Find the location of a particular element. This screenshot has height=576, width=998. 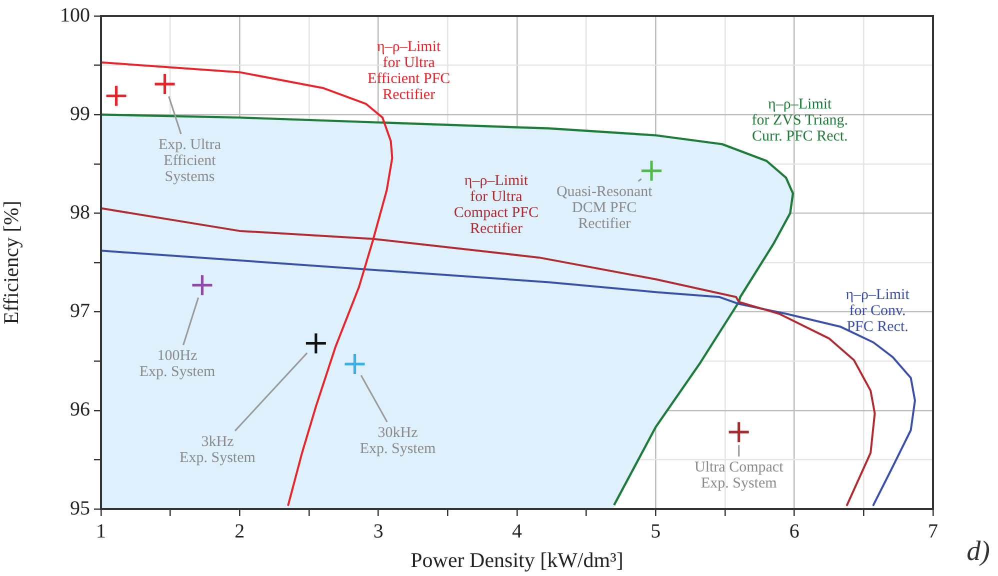

y-axis-title: Efficiency [%] is located at coordinates (12, 262).